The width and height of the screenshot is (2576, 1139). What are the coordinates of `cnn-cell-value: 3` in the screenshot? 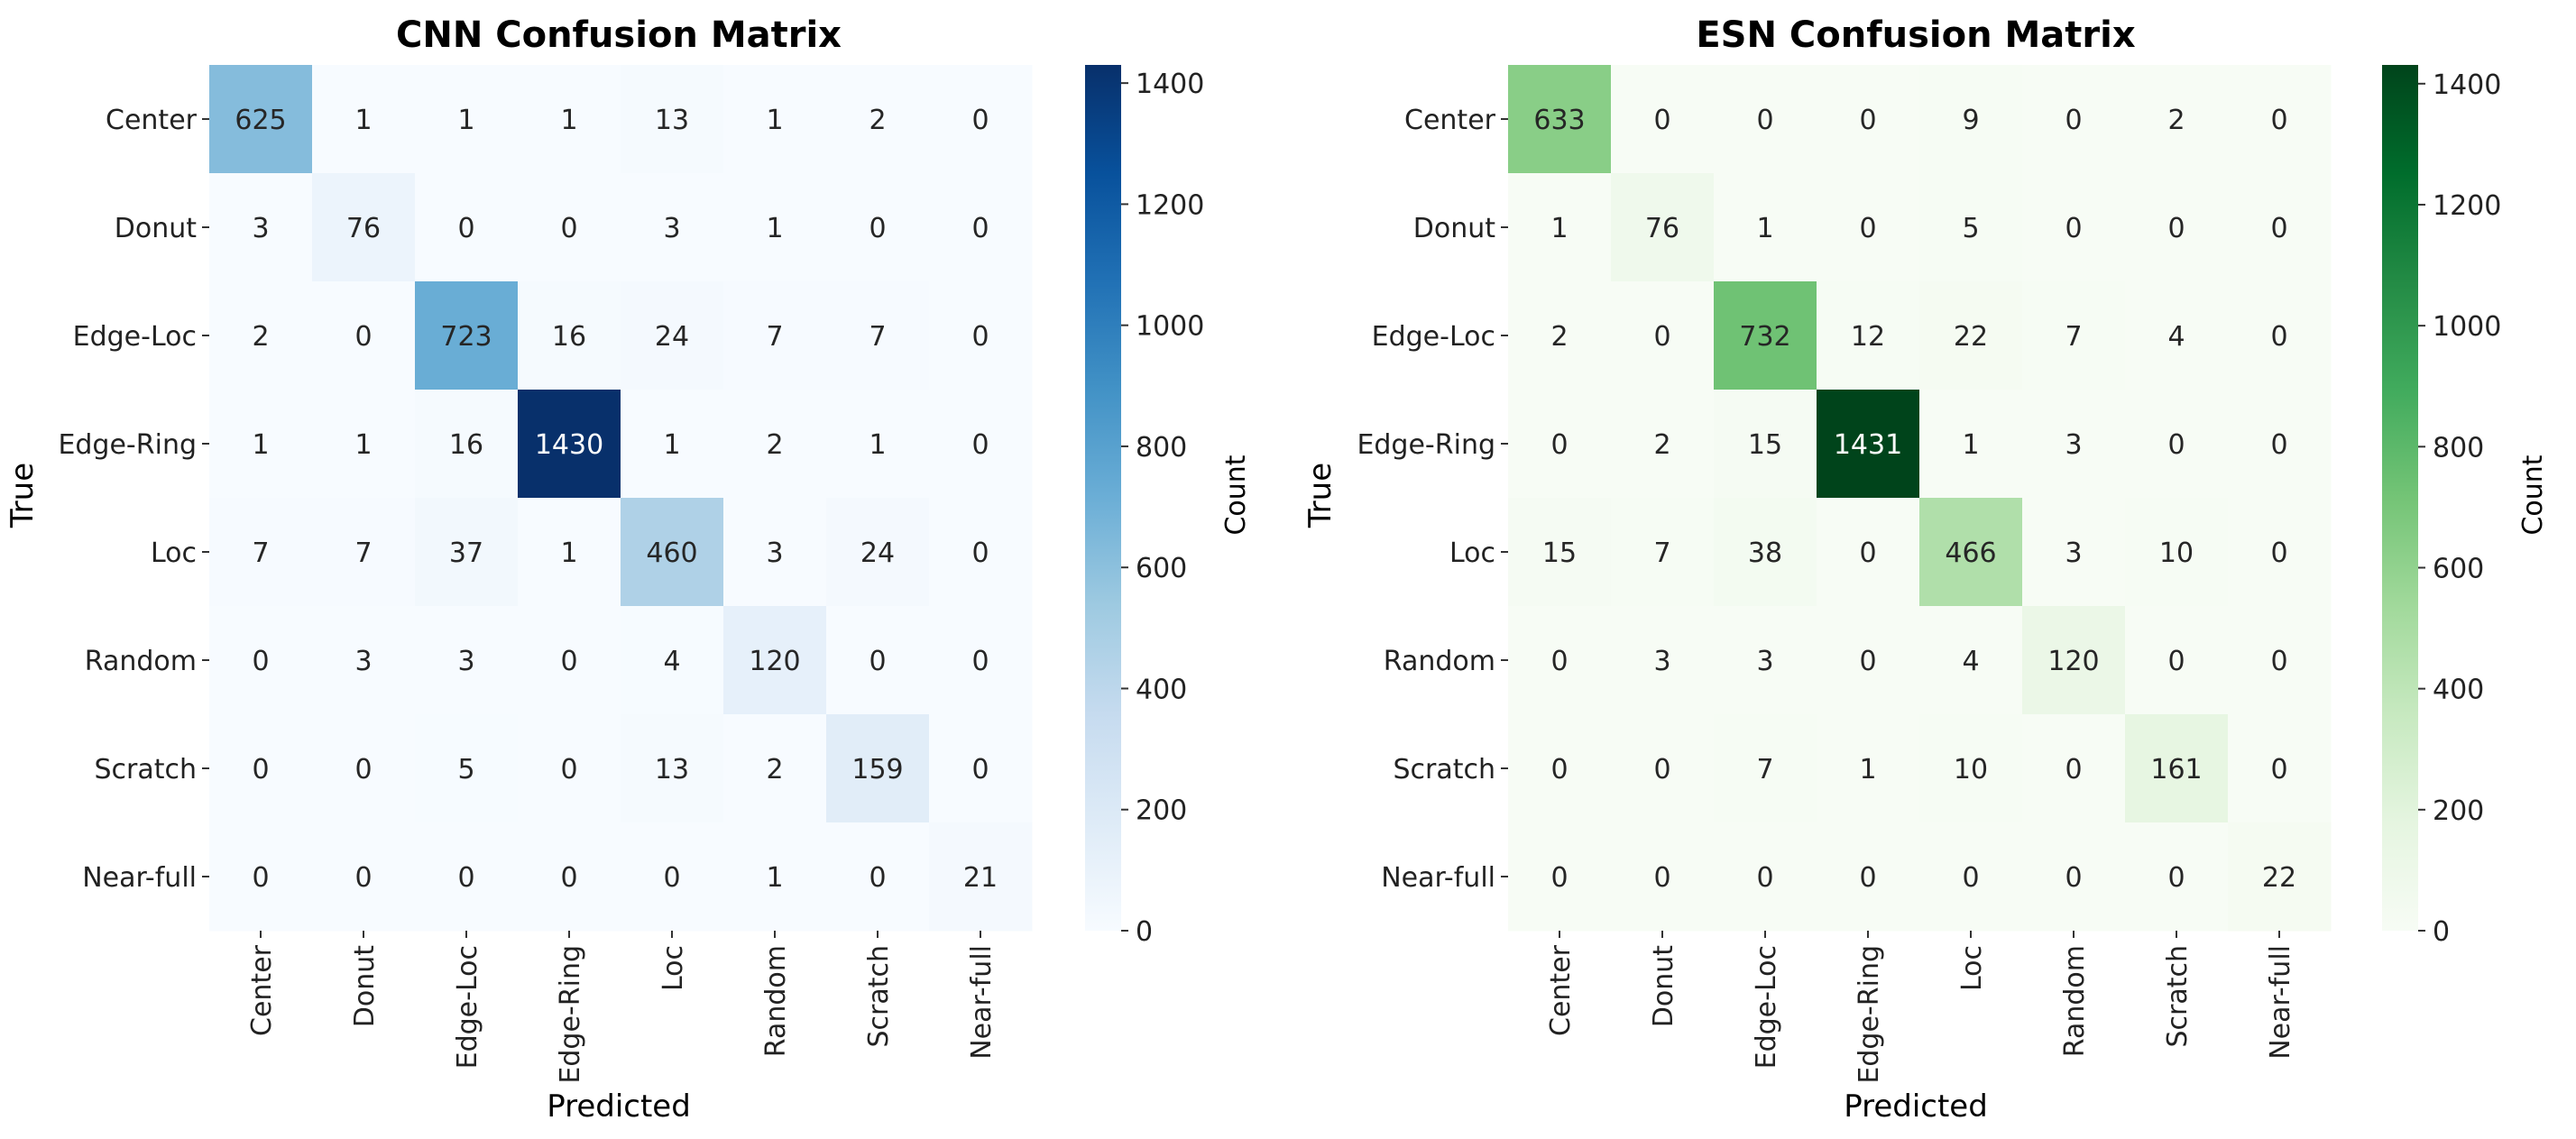 It's located at (774, 553).